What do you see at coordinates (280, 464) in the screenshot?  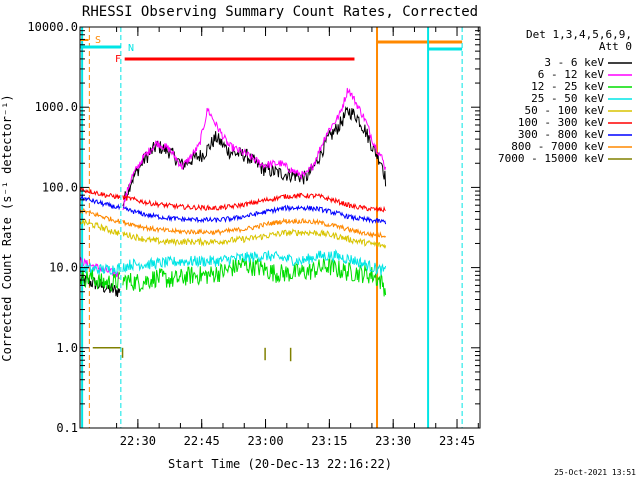 I see `x-axis-label: Start Time (20-Dec-13 22:16:22)` at bounding box center [280, 464].